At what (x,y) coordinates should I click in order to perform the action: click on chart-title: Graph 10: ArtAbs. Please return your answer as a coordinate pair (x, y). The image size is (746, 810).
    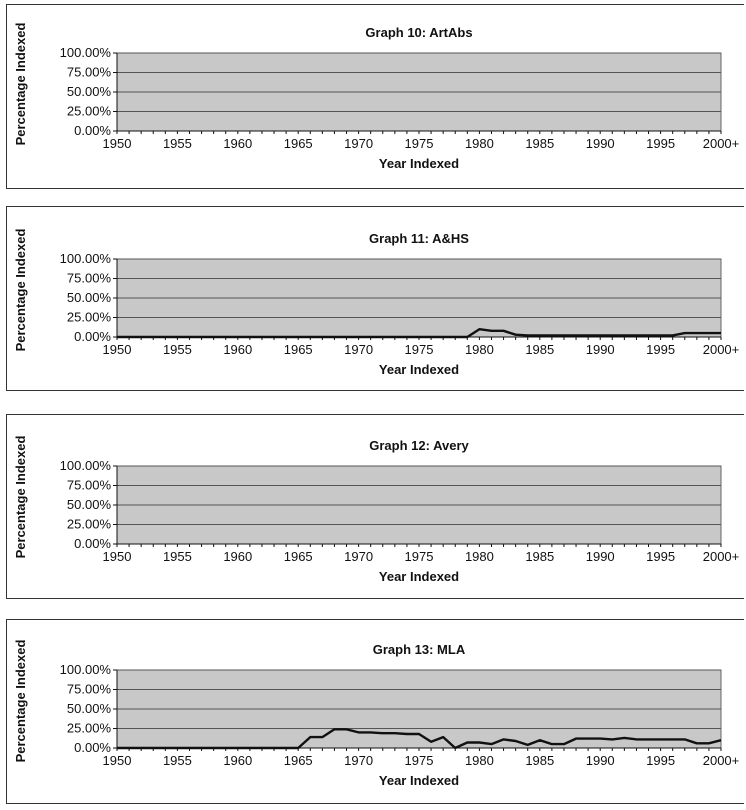
    Looking at the image, I should click on (418, 32).